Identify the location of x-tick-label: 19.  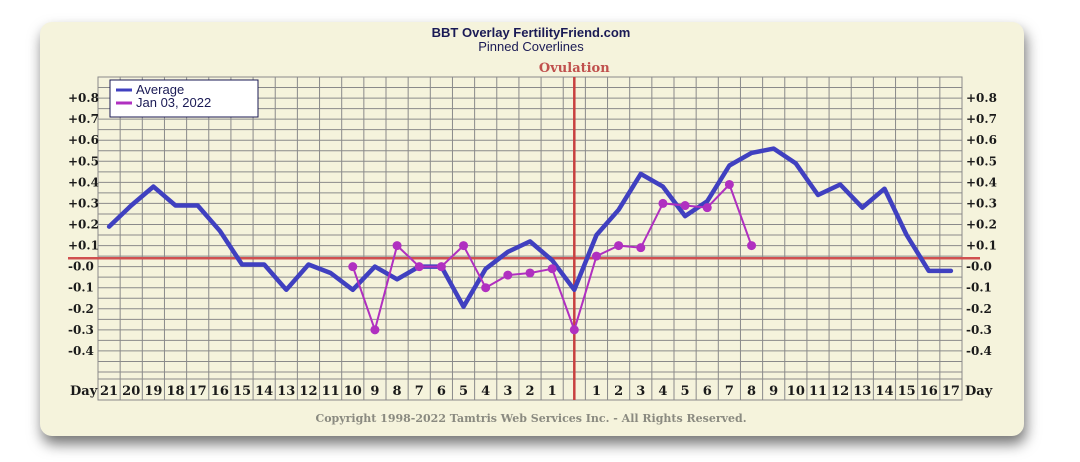
(153, 391).